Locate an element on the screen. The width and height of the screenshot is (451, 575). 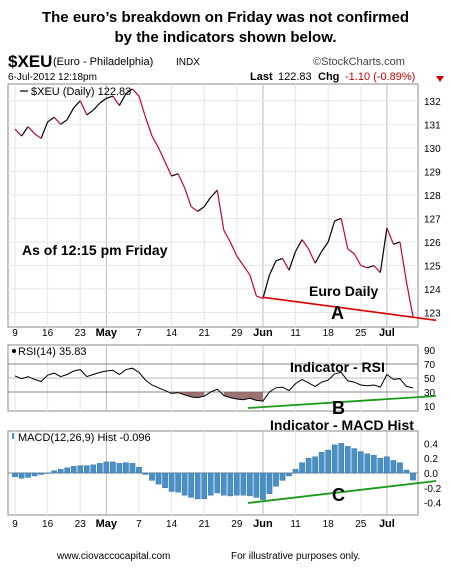
x-tick-label: 25 is located at coordinates (361, 524).